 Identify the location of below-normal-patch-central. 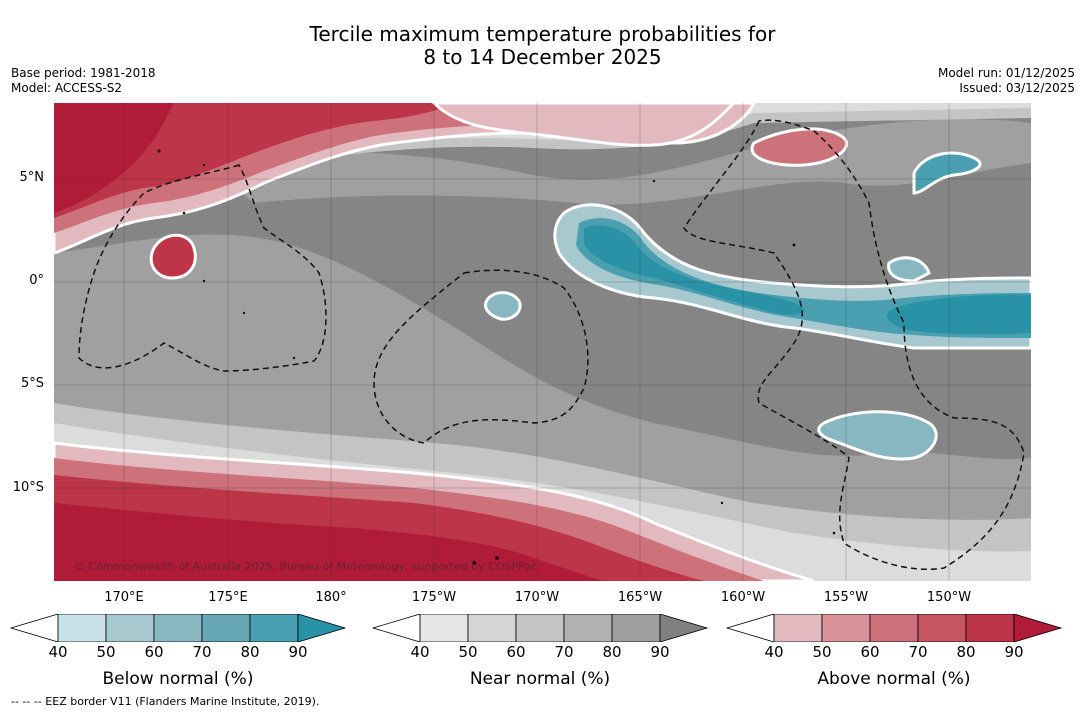
(503, 306).